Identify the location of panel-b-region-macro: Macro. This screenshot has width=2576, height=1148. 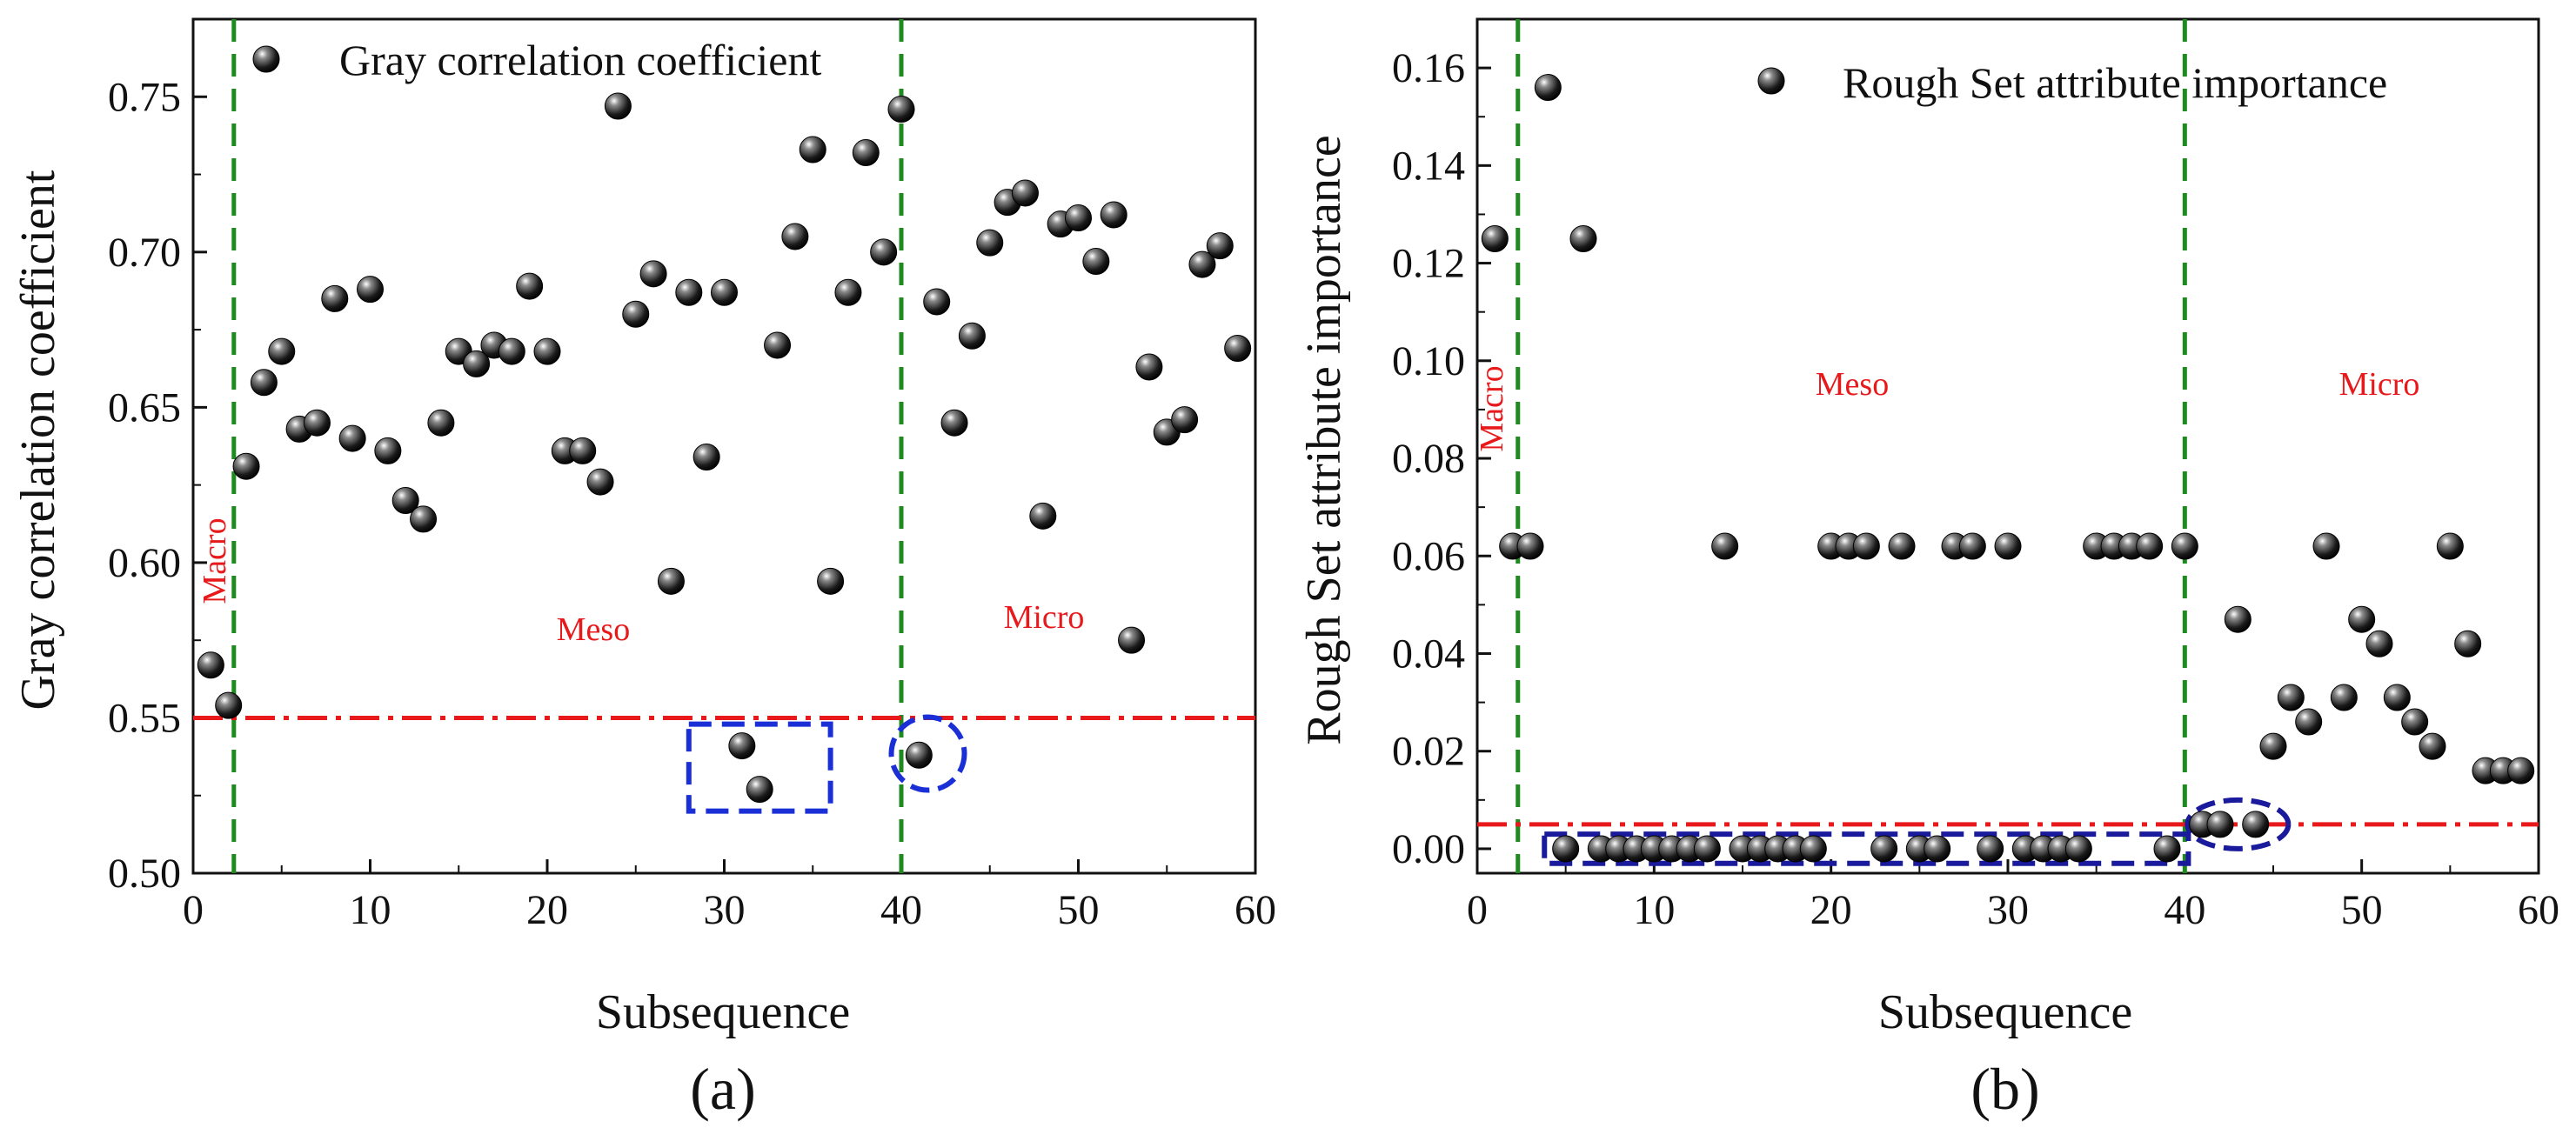
(1492, 408).